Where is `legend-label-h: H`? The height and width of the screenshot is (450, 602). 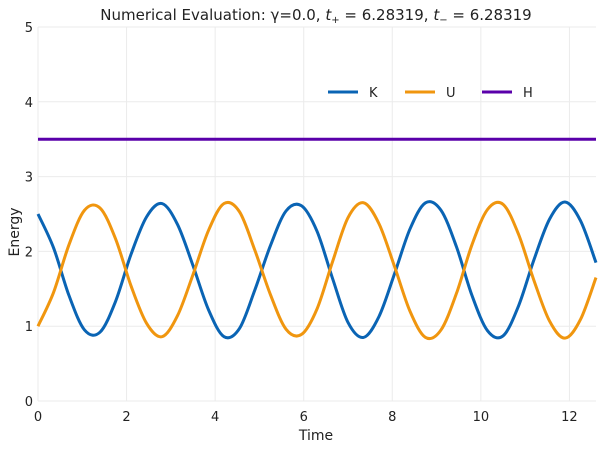
legend-label-h: H is located at coordinates (528, 93).